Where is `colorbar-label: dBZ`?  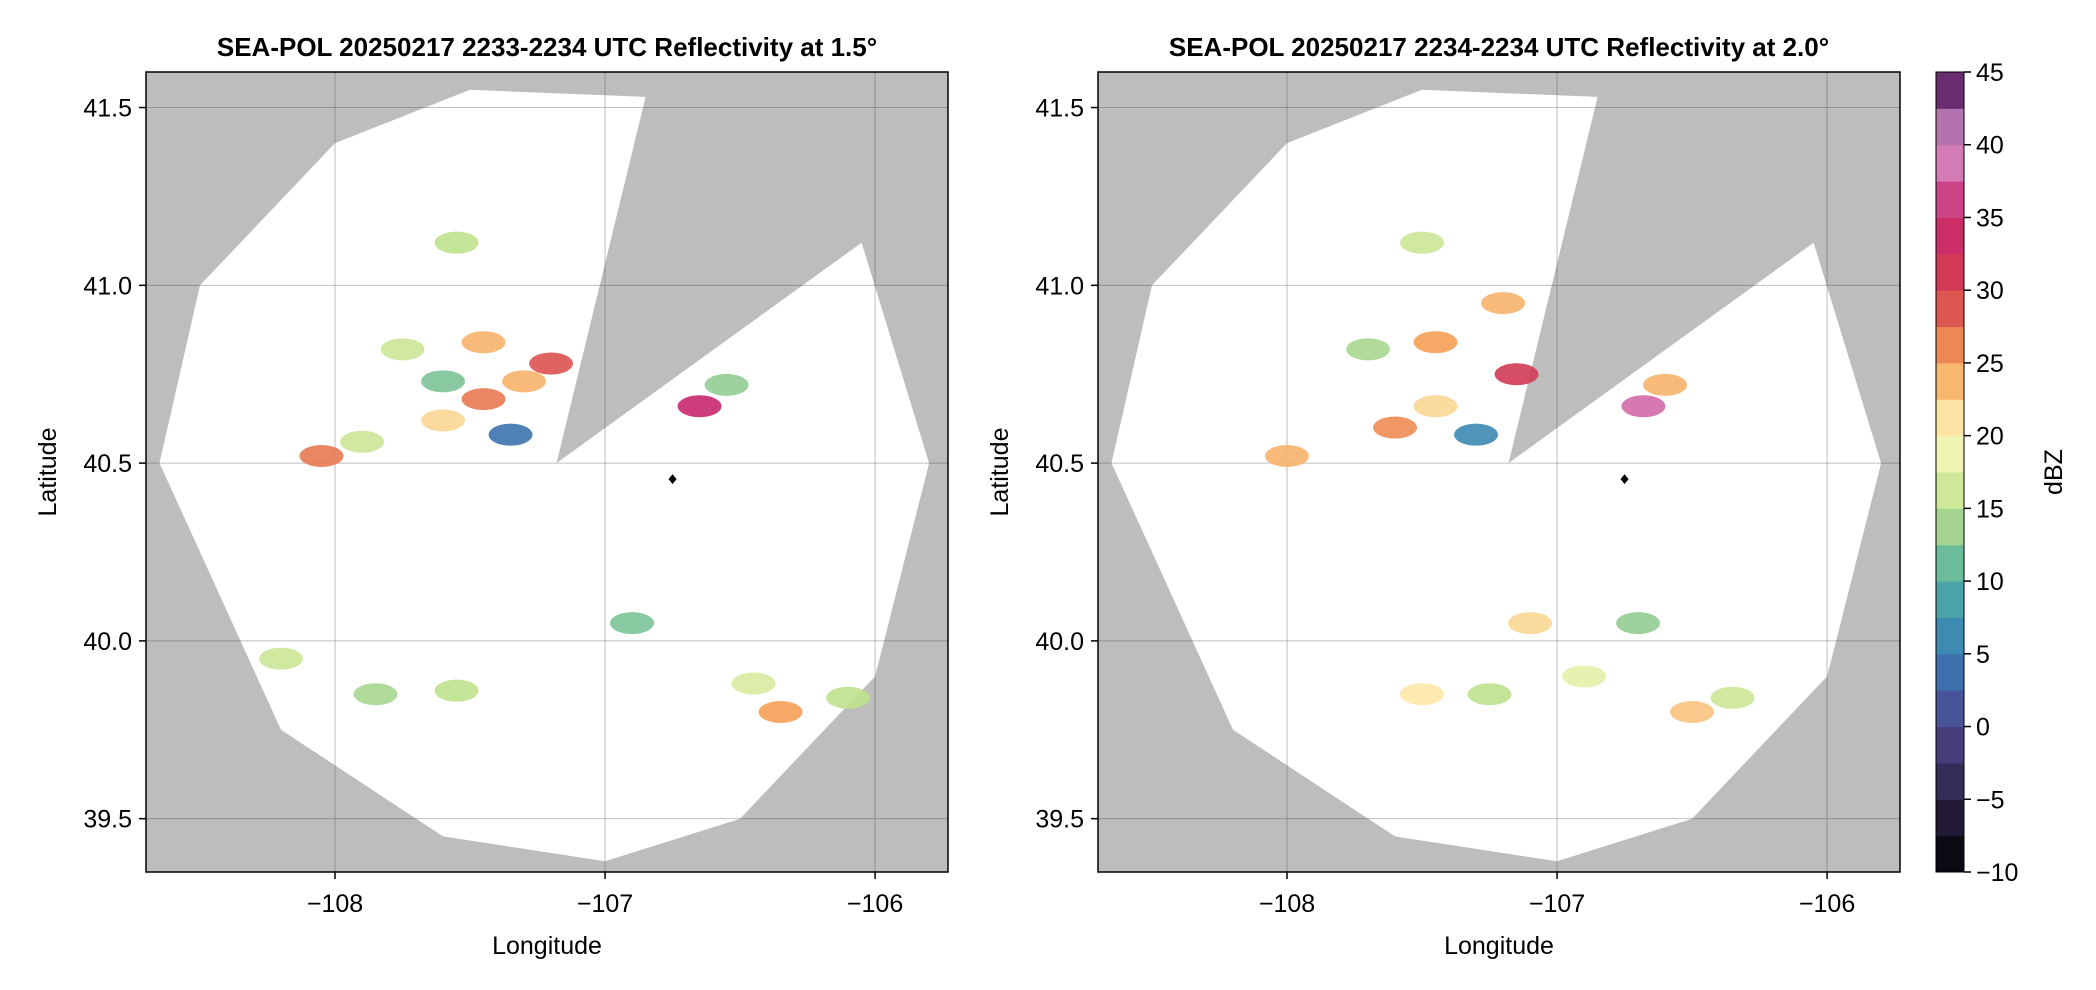 colorbar-label: dBZ is located at coordinates (2054, 472).